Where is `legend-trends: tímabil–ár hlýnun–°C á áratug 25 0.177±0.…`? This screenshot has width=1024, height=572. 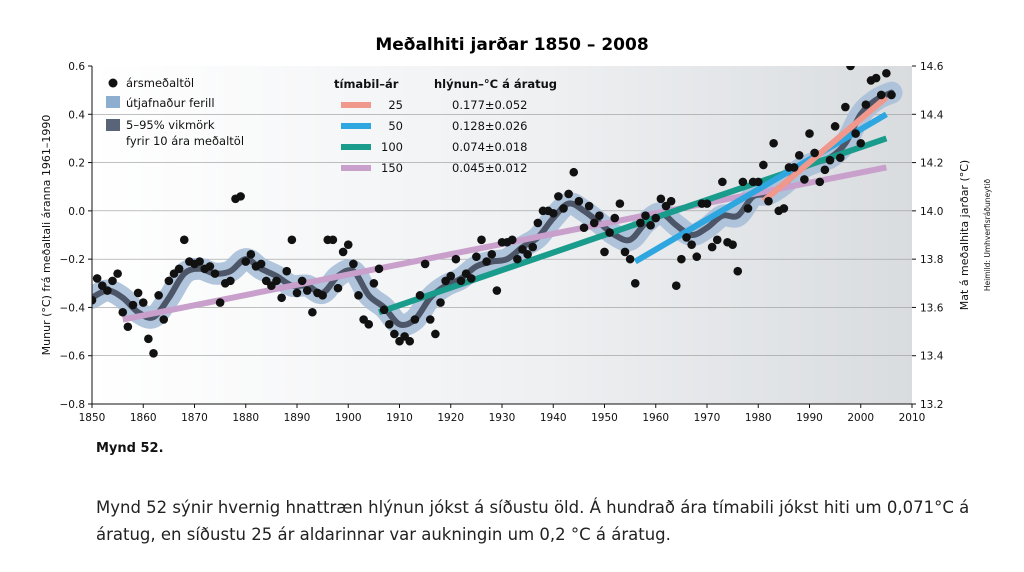
legend-trends: tímabil–ár hlýnun–°C á áratug 25 0.177±0.… is located at coordinates (445, 126).